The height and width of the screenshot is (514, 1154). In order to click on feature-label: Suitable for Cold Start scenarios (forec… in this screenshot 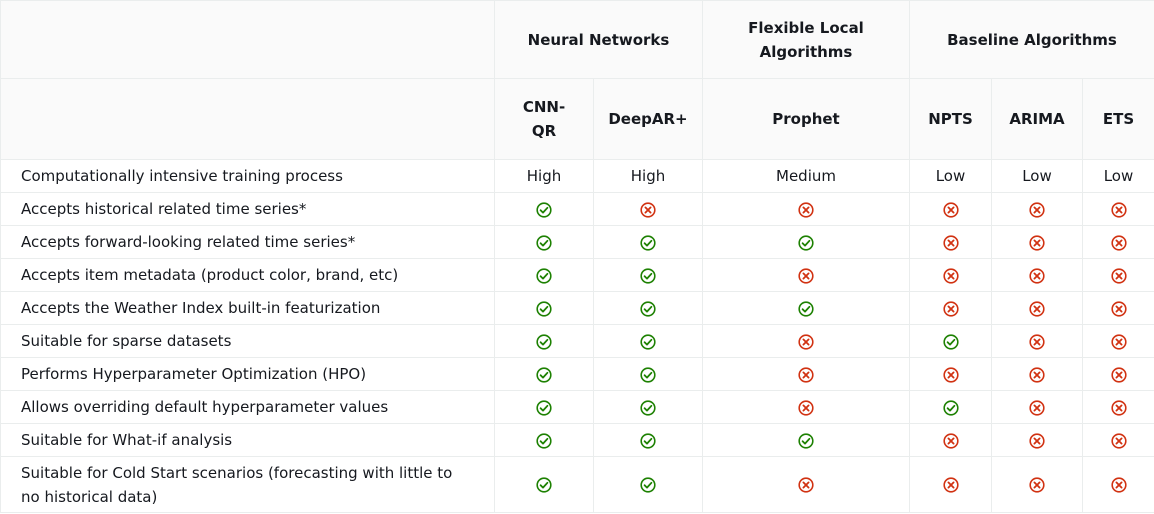, I will do `click(247, 484)`.